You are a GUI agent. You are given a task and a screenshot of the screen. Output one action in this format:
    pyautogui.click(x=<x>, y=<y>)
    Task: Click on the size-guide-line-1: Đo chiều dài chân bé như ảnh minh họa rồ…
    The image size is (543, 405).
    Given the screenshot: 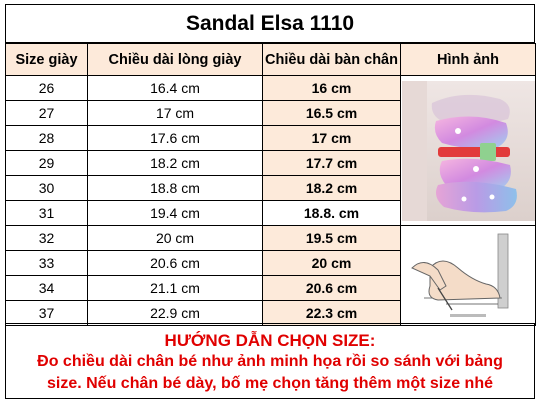 What is the action you would take?
    pyautogui.click(x=270, y=361)
    